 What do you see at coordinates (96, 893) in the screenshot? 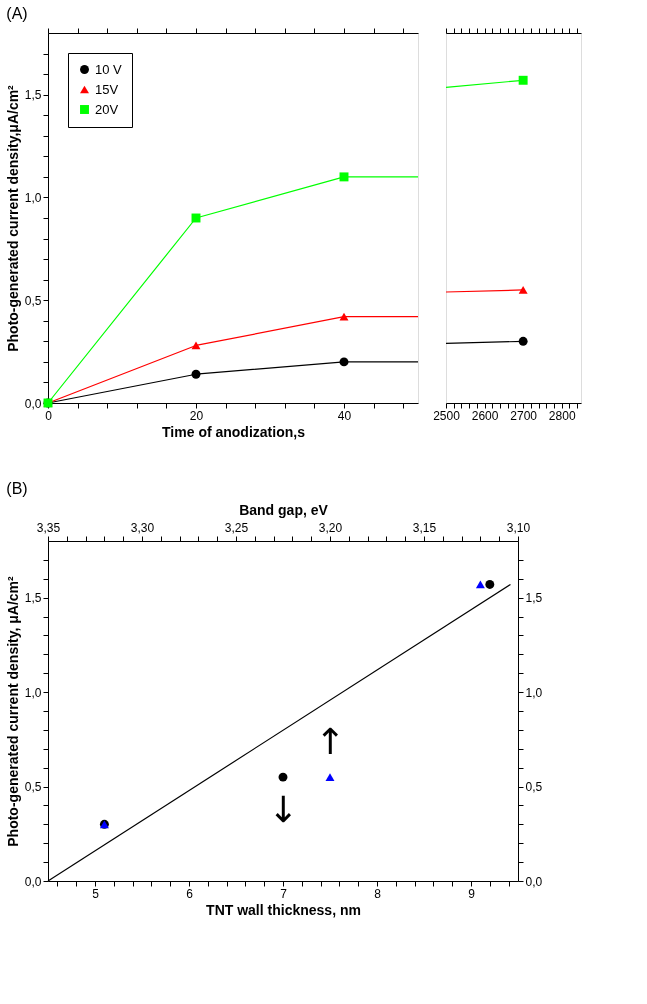
I see `x-tick-label: 5` at bounding box center [96, 893].